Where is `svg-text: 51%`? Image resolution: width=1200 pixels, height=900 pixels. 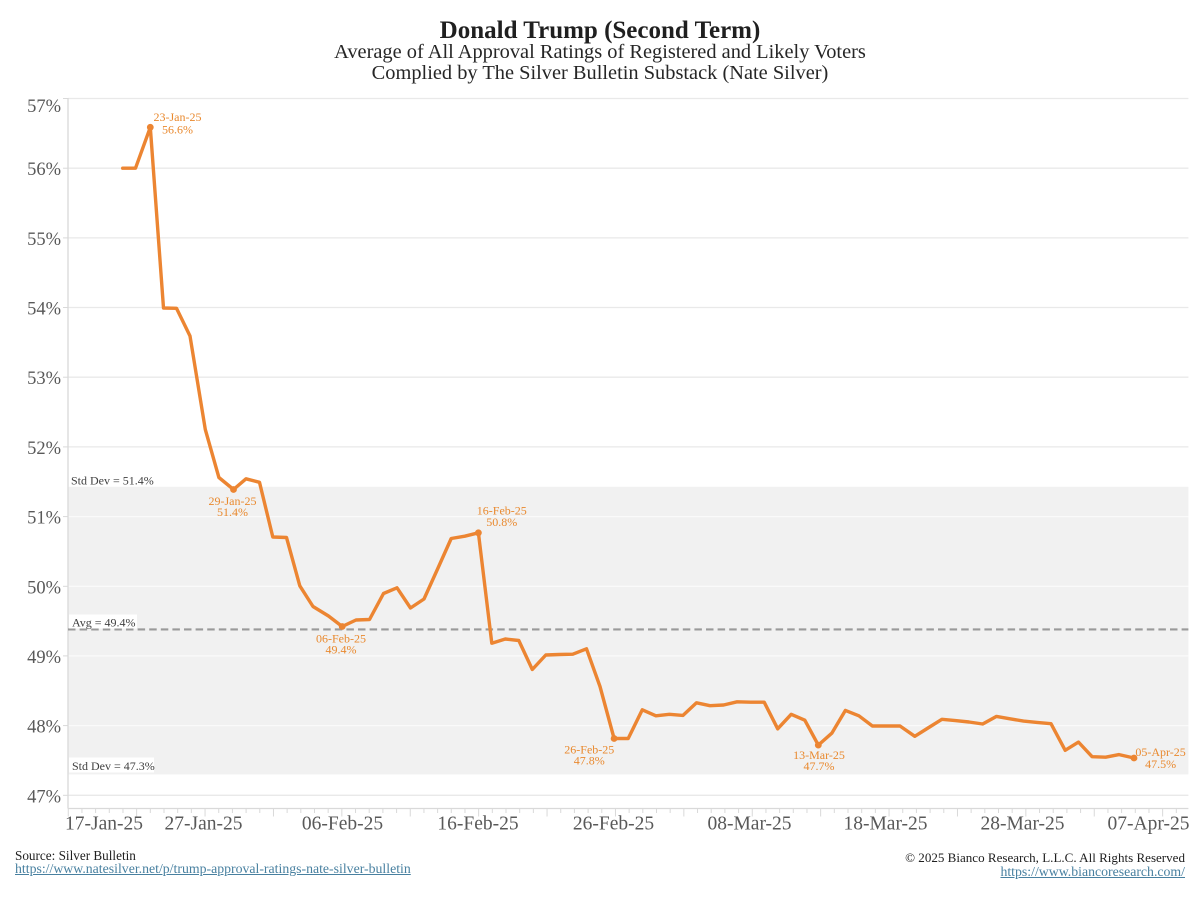 svg-text: 51% is located at coordinates (44, 519).